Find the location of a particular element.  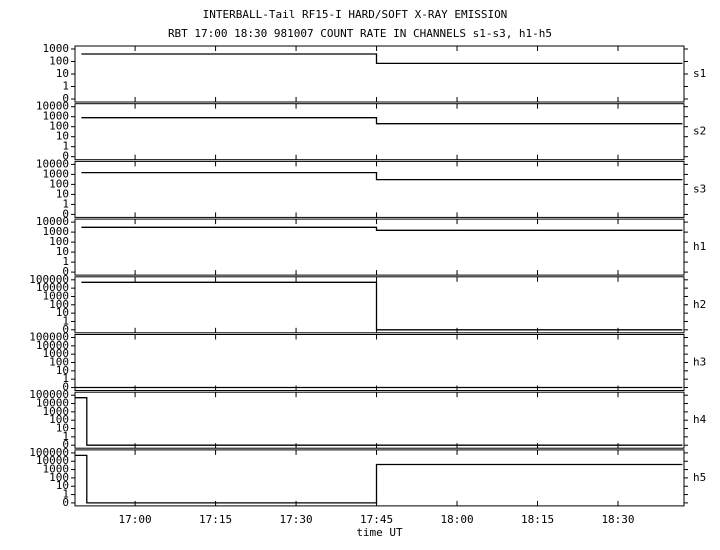

panel-label: s2 is located at coordinates (699, 131).